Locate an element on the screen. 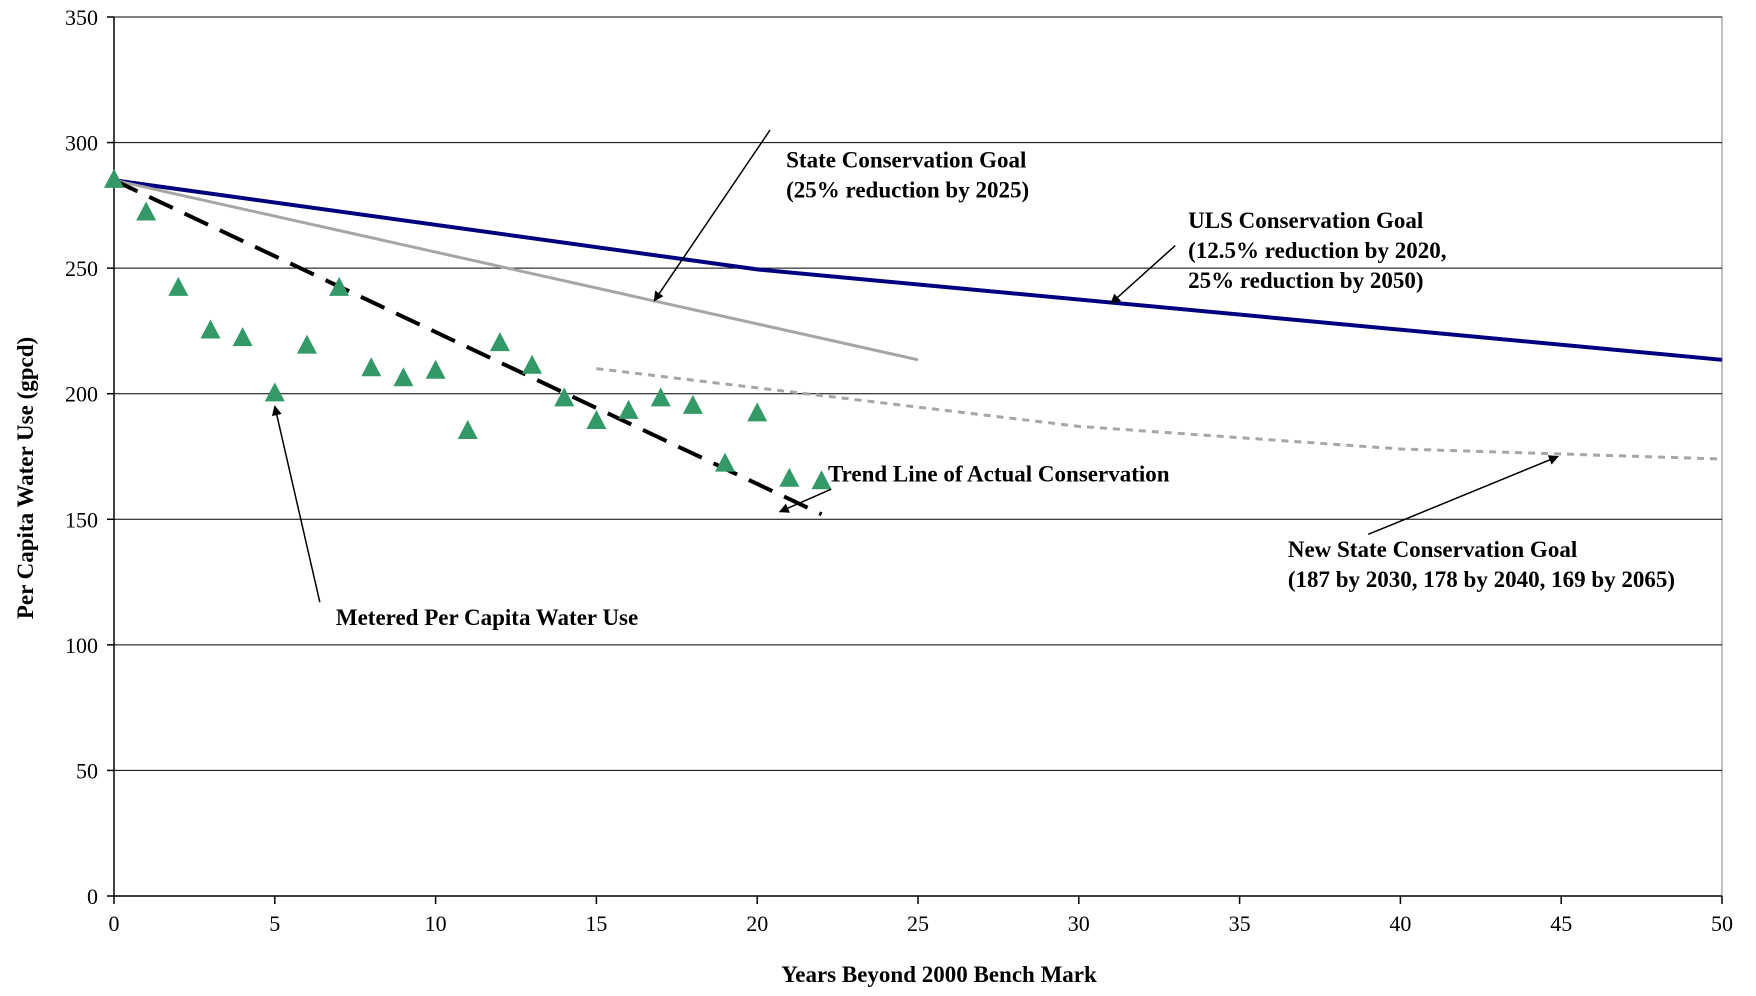  x-tick-label: 0 is located at coordinates (114, 923).